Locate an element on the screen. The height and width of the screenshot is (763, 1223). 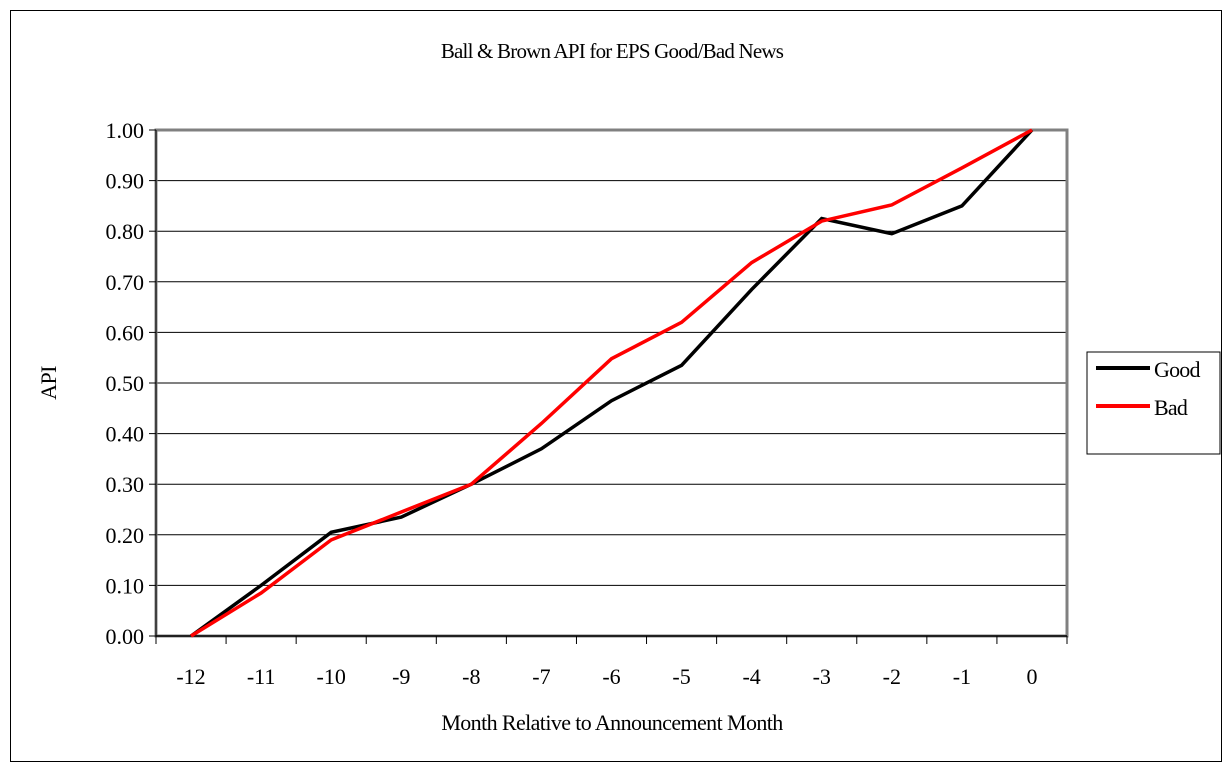
y-tick-label: 0.70 is located at coordinates (125, 282).